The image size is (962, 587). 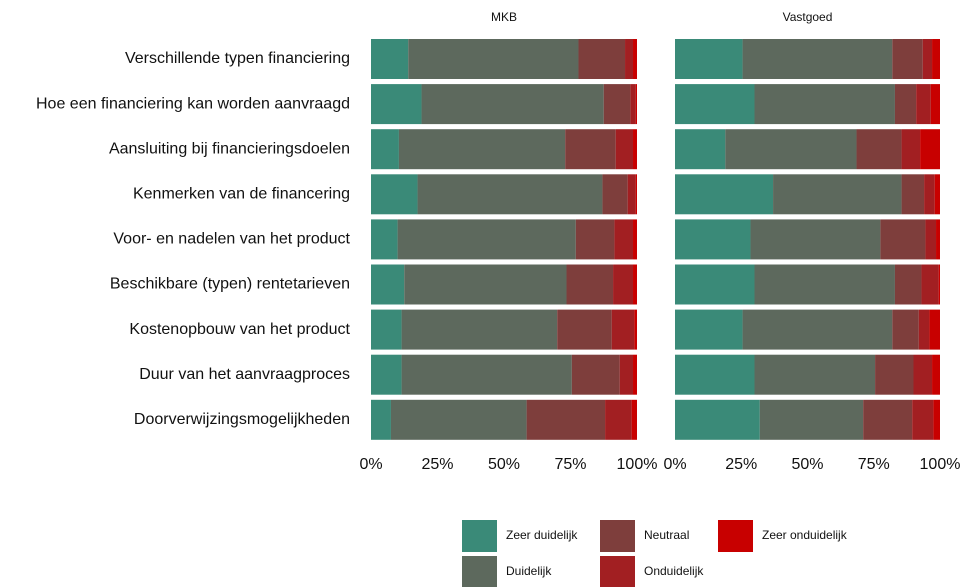 What do you see at coordinates (239, 329) in the screenshot?
I see `category-label: Kostenopbouw van het product` at bounding box center [239, 329].